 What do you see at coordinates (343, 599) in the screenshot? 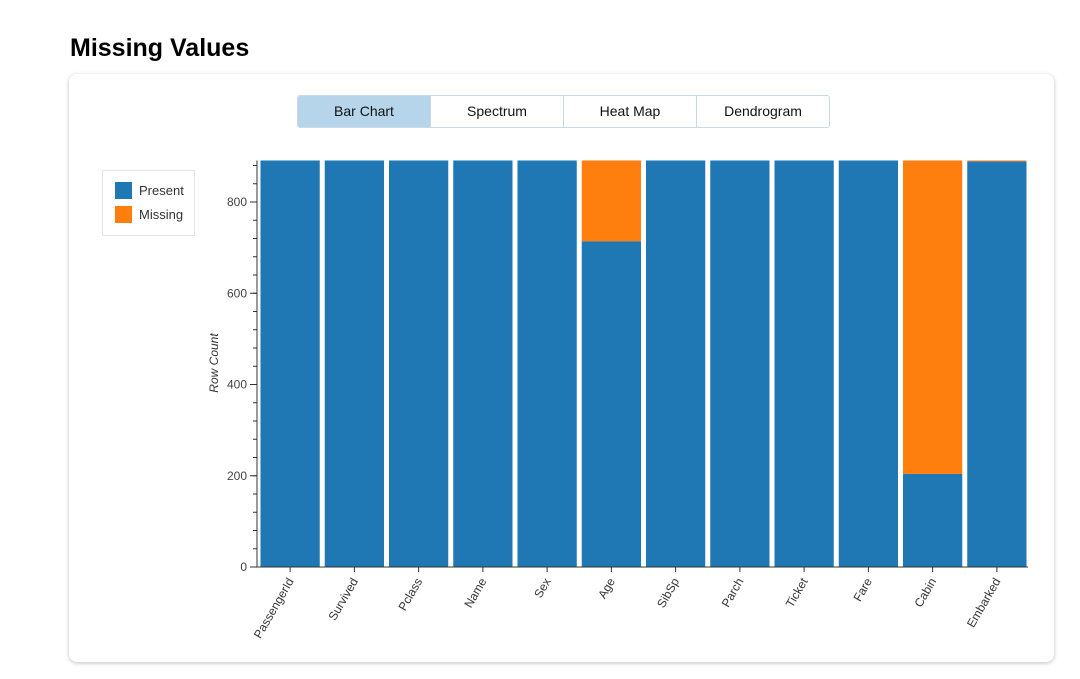
I see `x-tick-label: Survived` at bounding box center [343, 599].